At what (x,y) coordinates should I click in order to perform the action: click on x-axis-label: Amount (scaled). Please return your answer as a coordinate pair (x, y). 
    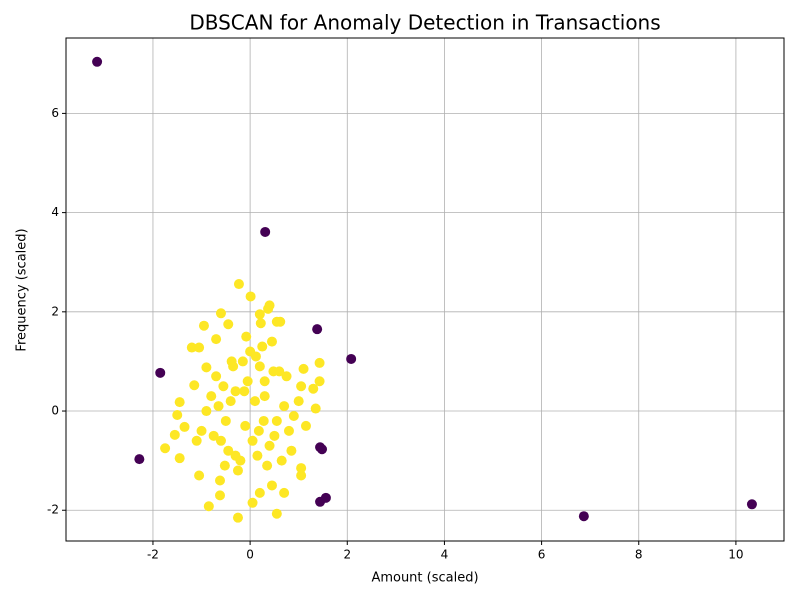
    Looking at the image, I should click on (424, 578).